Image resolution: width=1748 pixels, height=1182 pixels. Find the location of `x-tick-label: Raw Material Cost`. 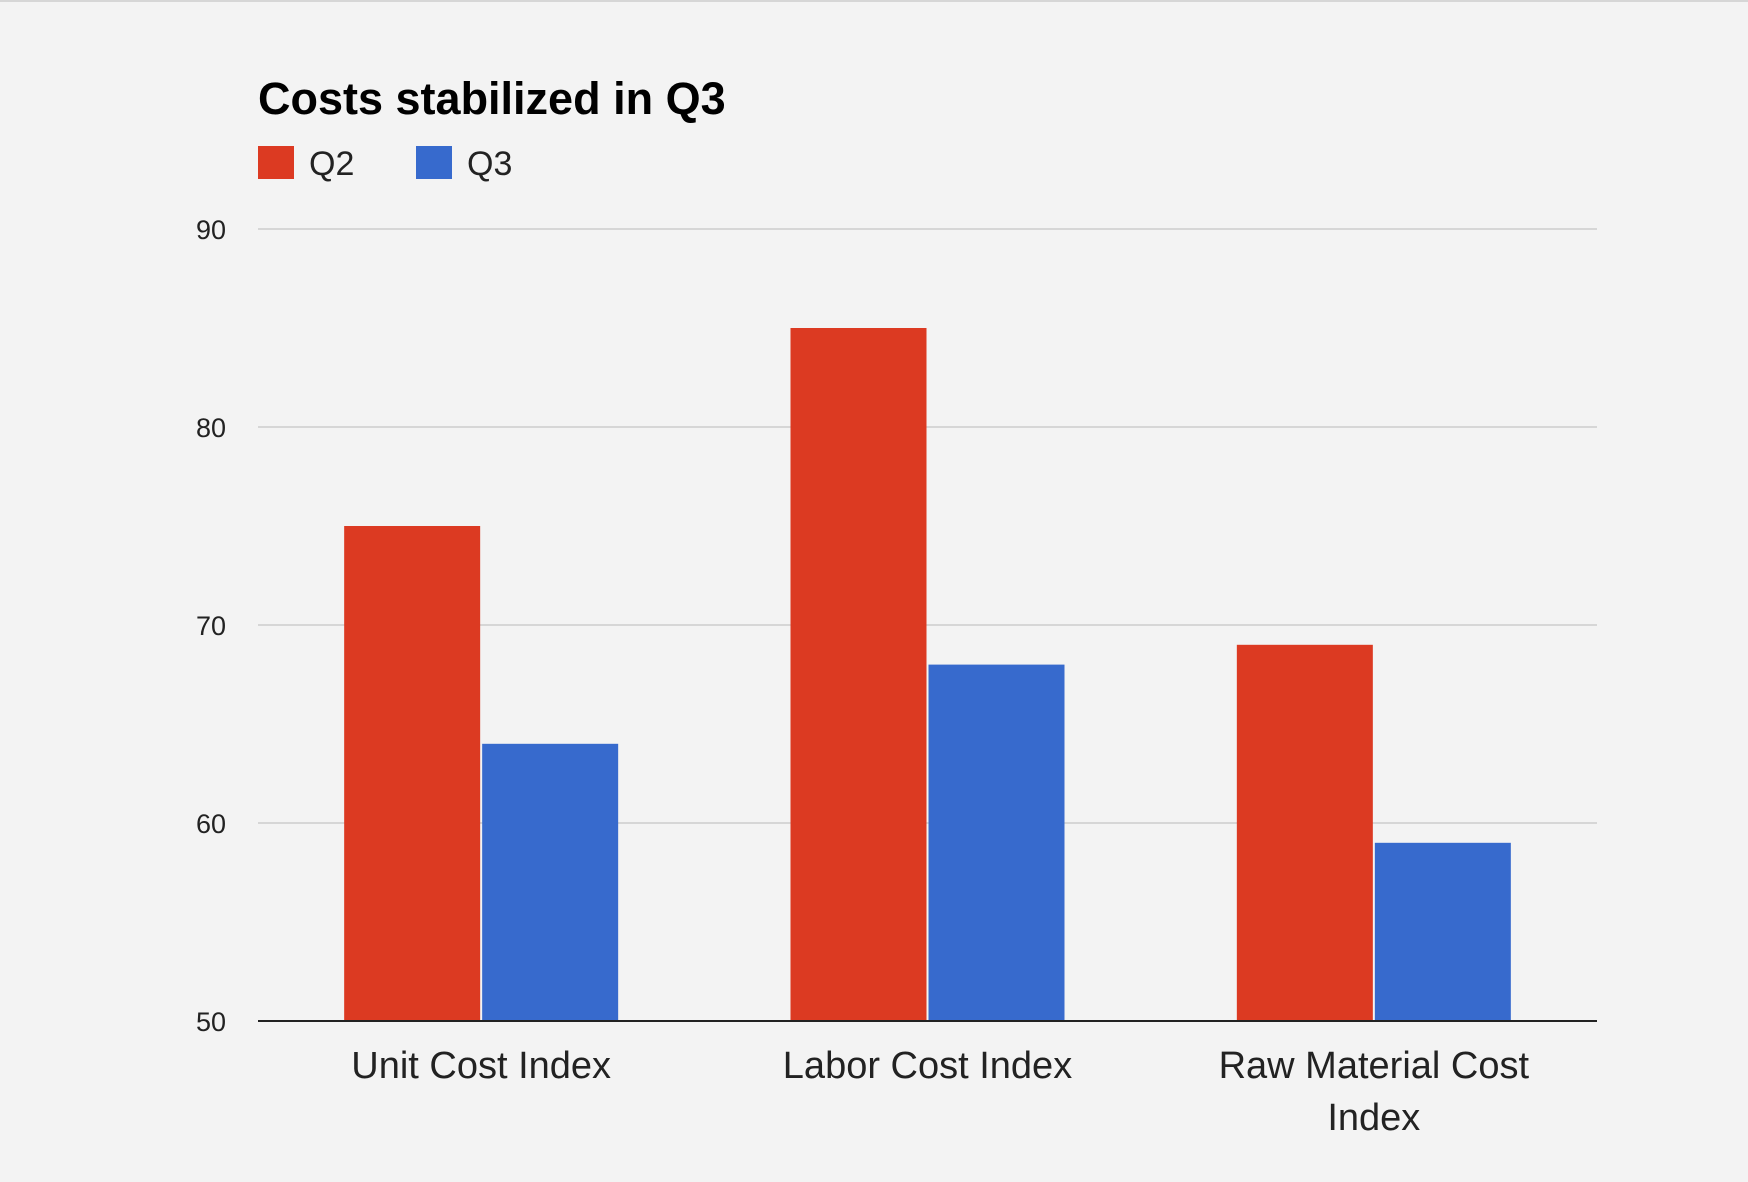

x-tick-label: Raw Material Cost is located at coordinates (1374, 1066).